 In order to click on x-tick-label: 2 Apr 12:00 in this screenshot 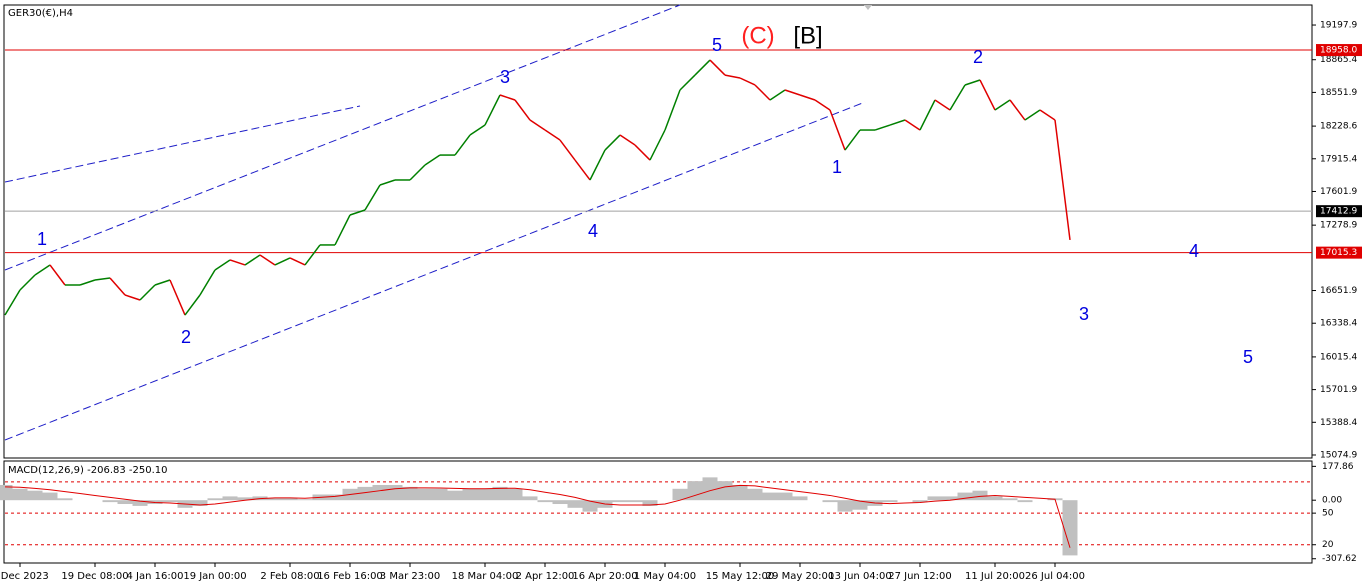, I will do `click(545, 576)`.